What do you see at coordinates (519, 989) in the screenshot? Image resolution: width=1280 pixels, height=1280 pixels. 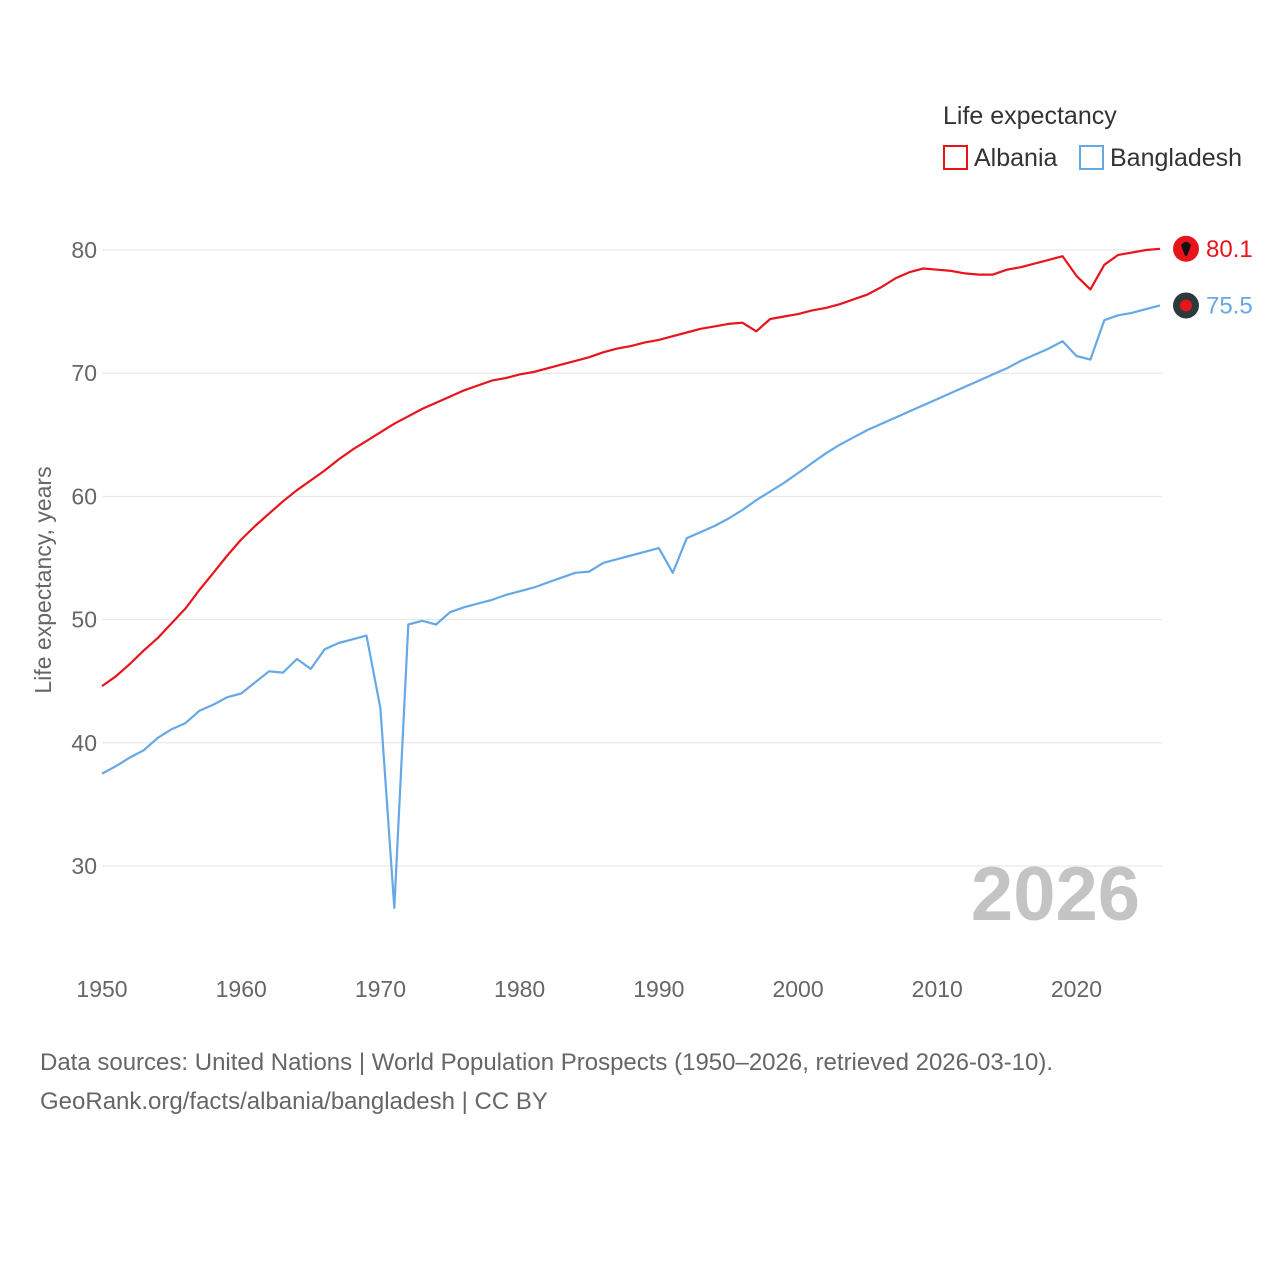 I see `x-tick-label: 1980` at bounding box center [519, 989].